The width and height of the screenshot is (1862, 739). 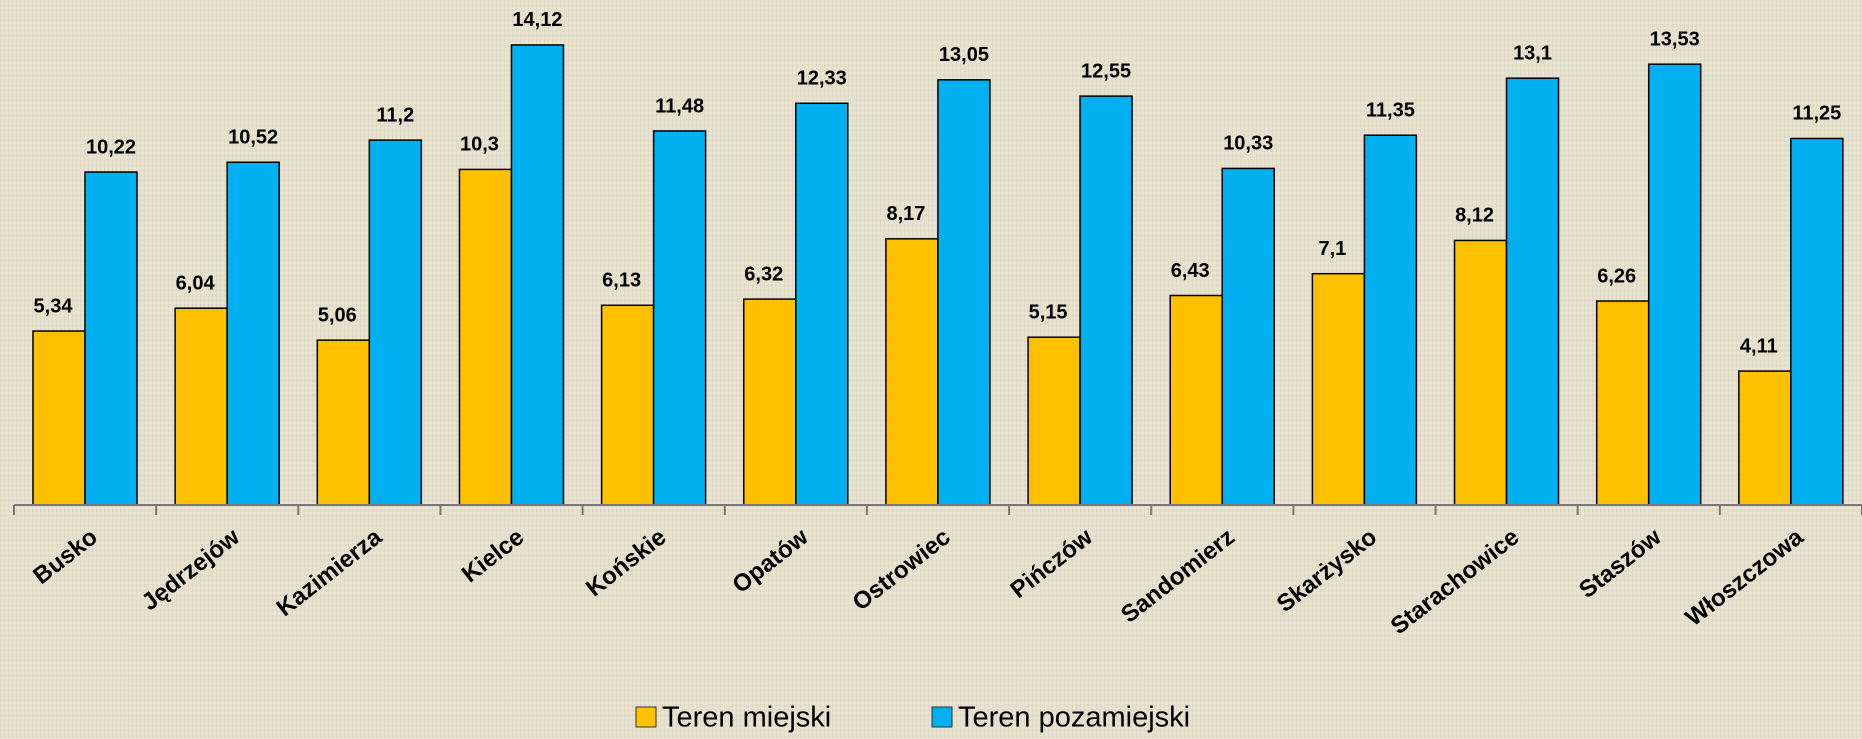 What do you see at coordinates (1616, 276) in the screenshot?
I see `data-label: 6,26` at bounding box center [1616, 276].